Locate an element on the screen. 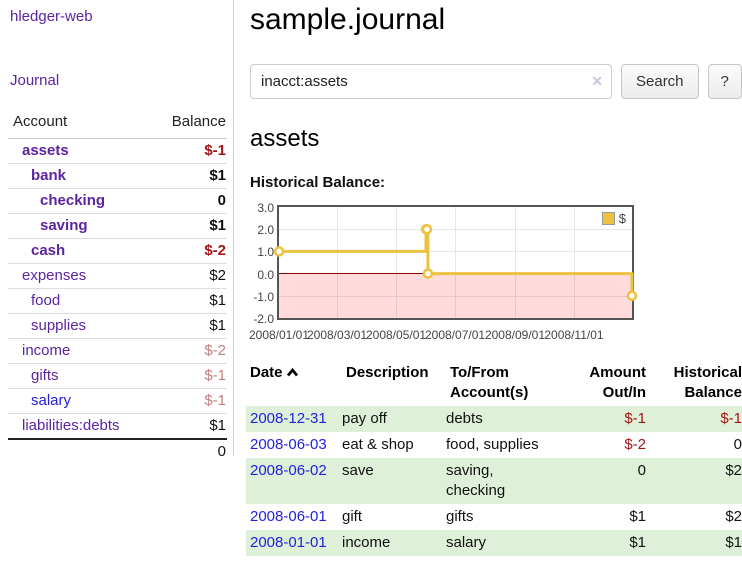  account-balance: $2 is located at coordinates (217, 275).